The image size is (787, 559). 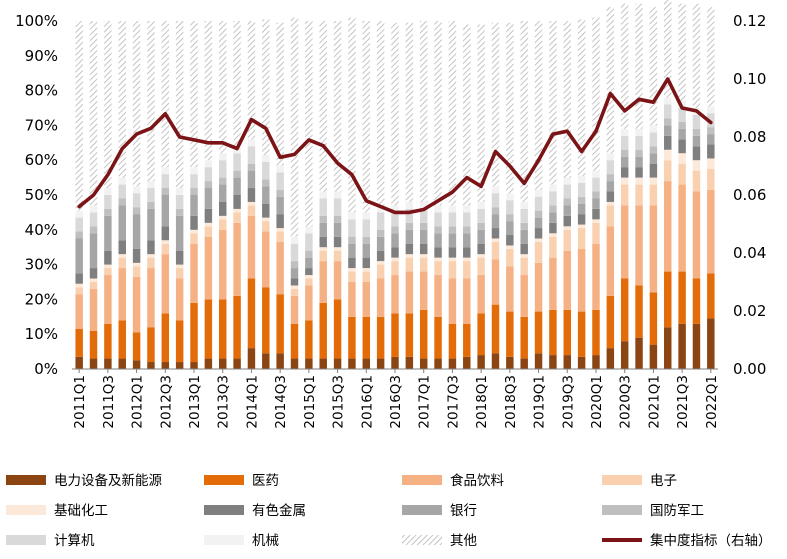 What do you see at coordinates (595, 220) in the screenshot?
I see `bar-2020Q1-s4` at bounding box center [595, 220].